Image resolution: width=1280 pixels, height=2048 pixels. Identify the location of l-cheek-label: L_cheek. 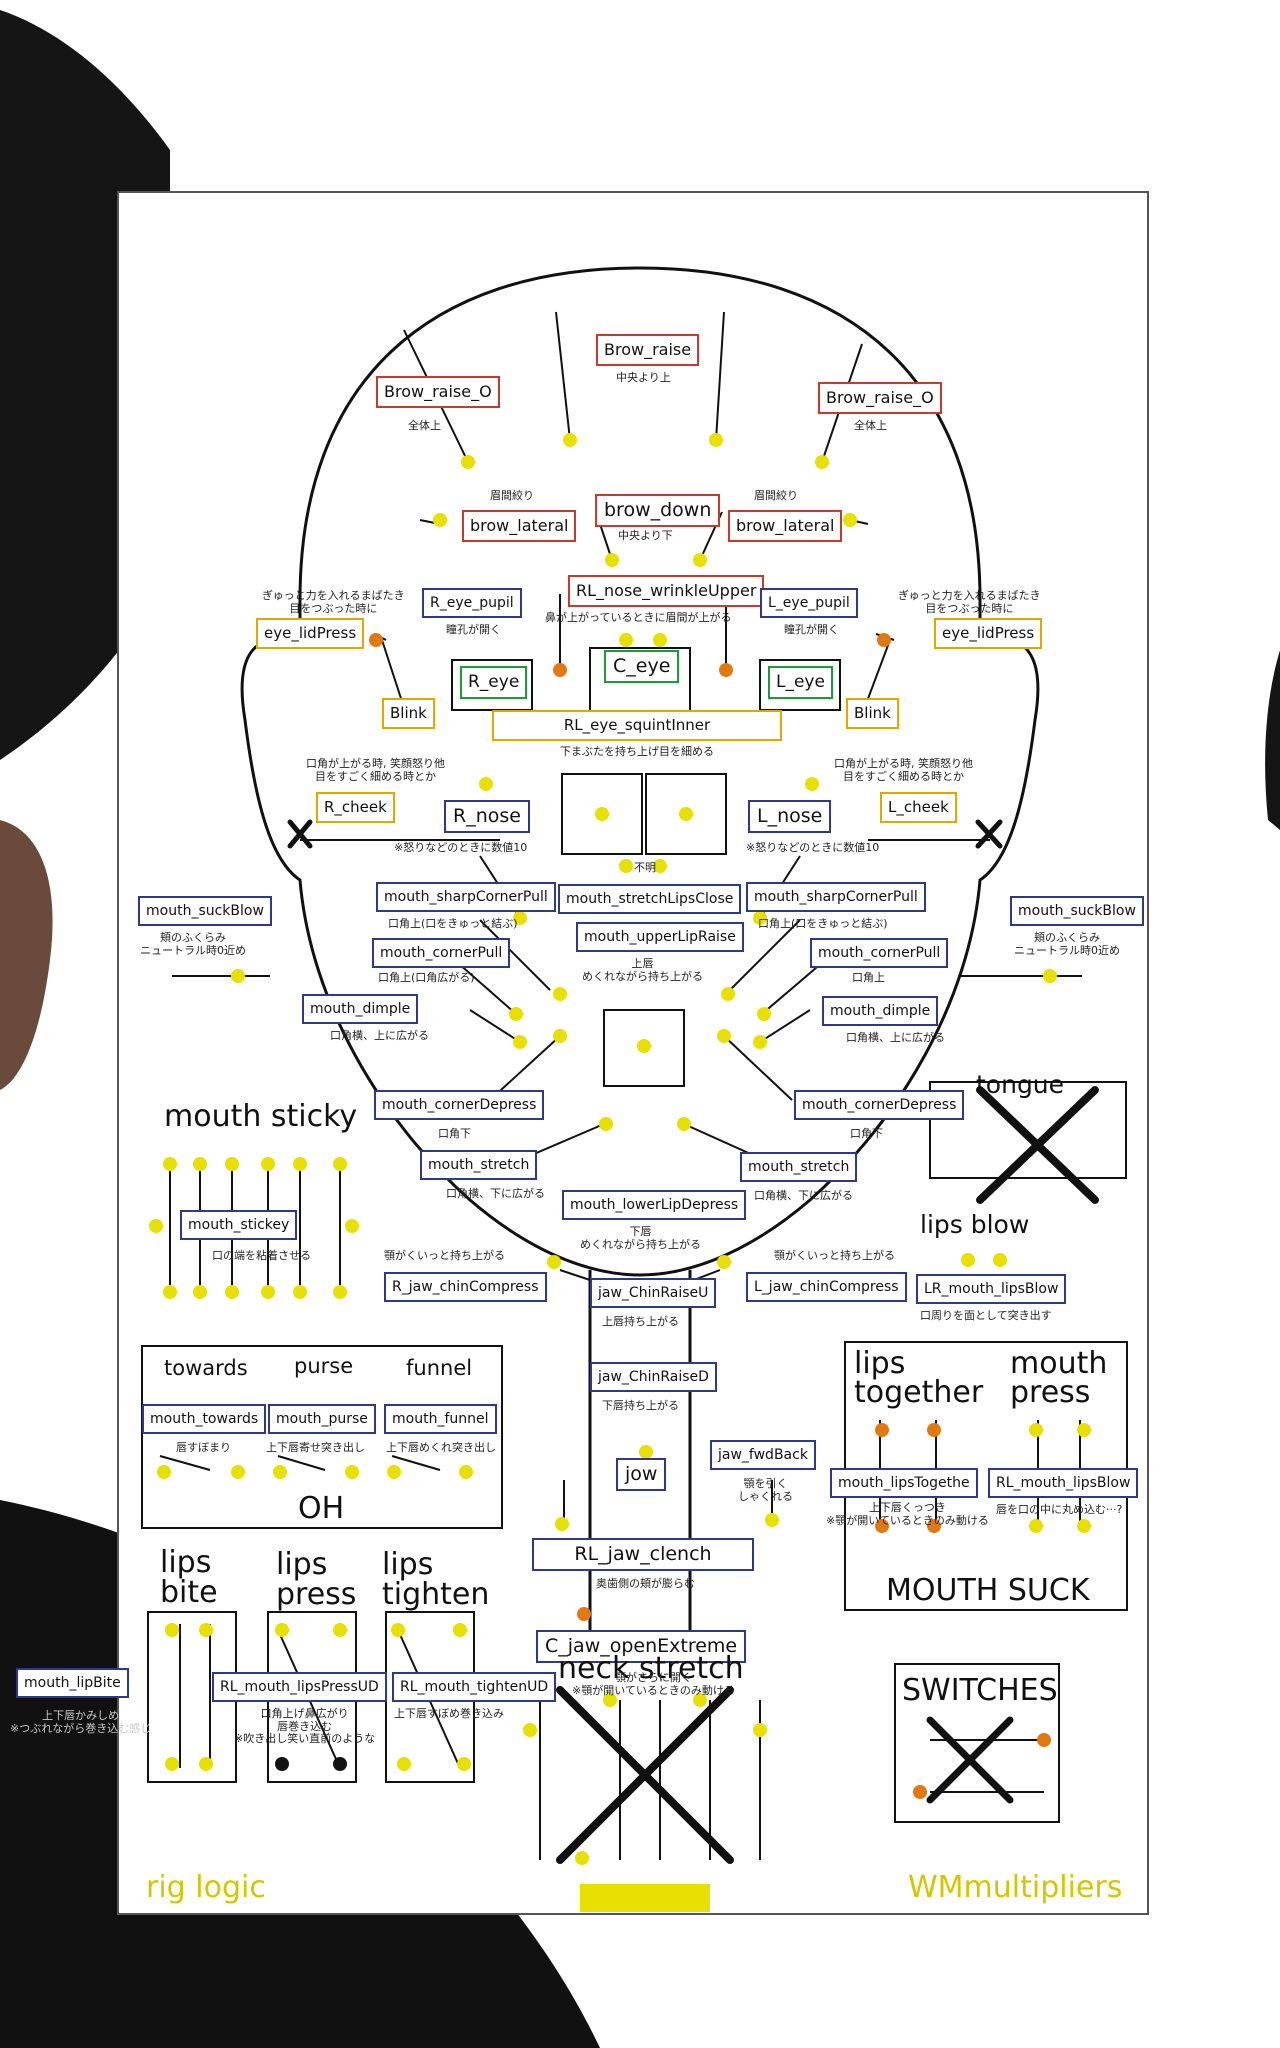
(918, 807).